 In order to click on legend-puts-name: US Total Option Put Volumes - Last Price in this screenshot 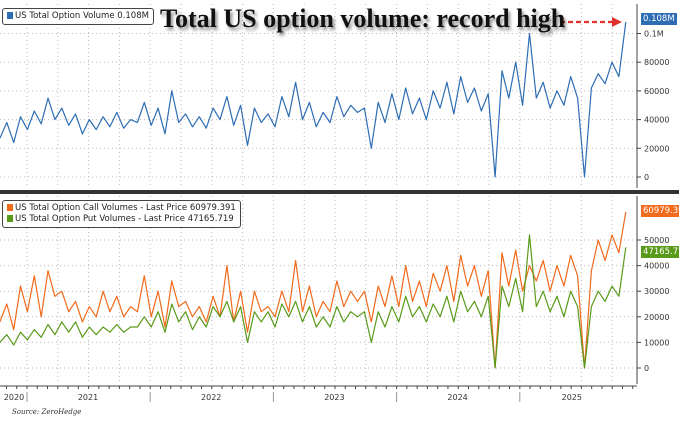, I will do `click(100, 219)`.